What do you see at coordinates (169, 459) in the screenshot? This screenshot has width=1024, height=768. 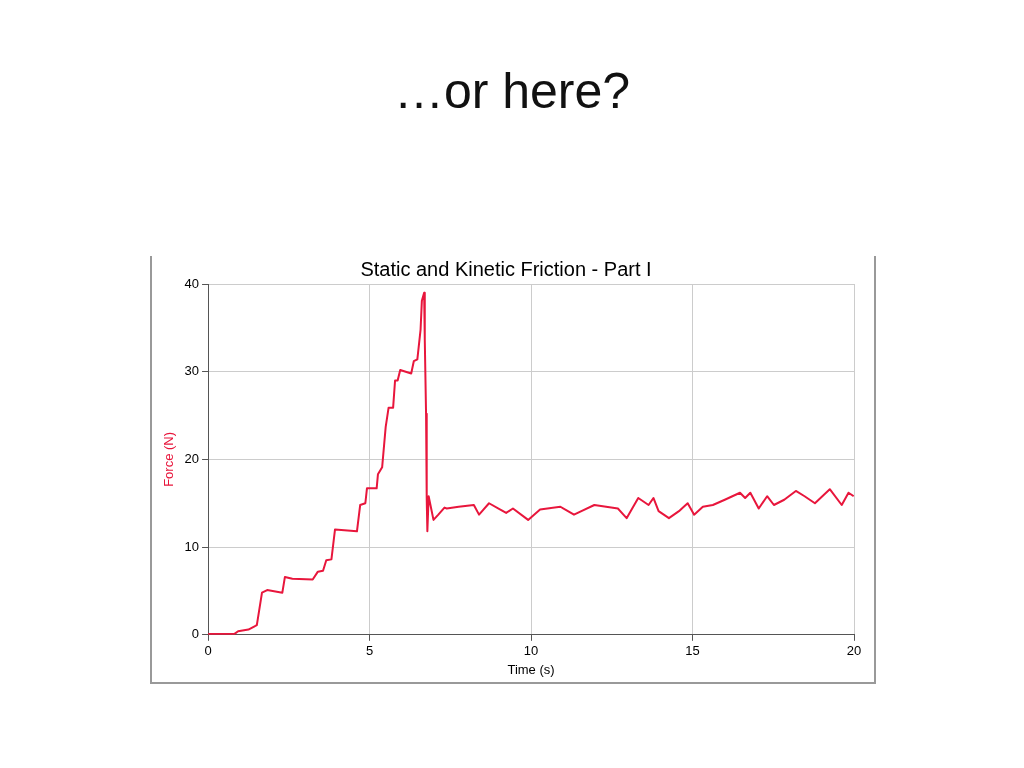 I see `y-axis-title: Force (N)` at bounding box center [169, 459].